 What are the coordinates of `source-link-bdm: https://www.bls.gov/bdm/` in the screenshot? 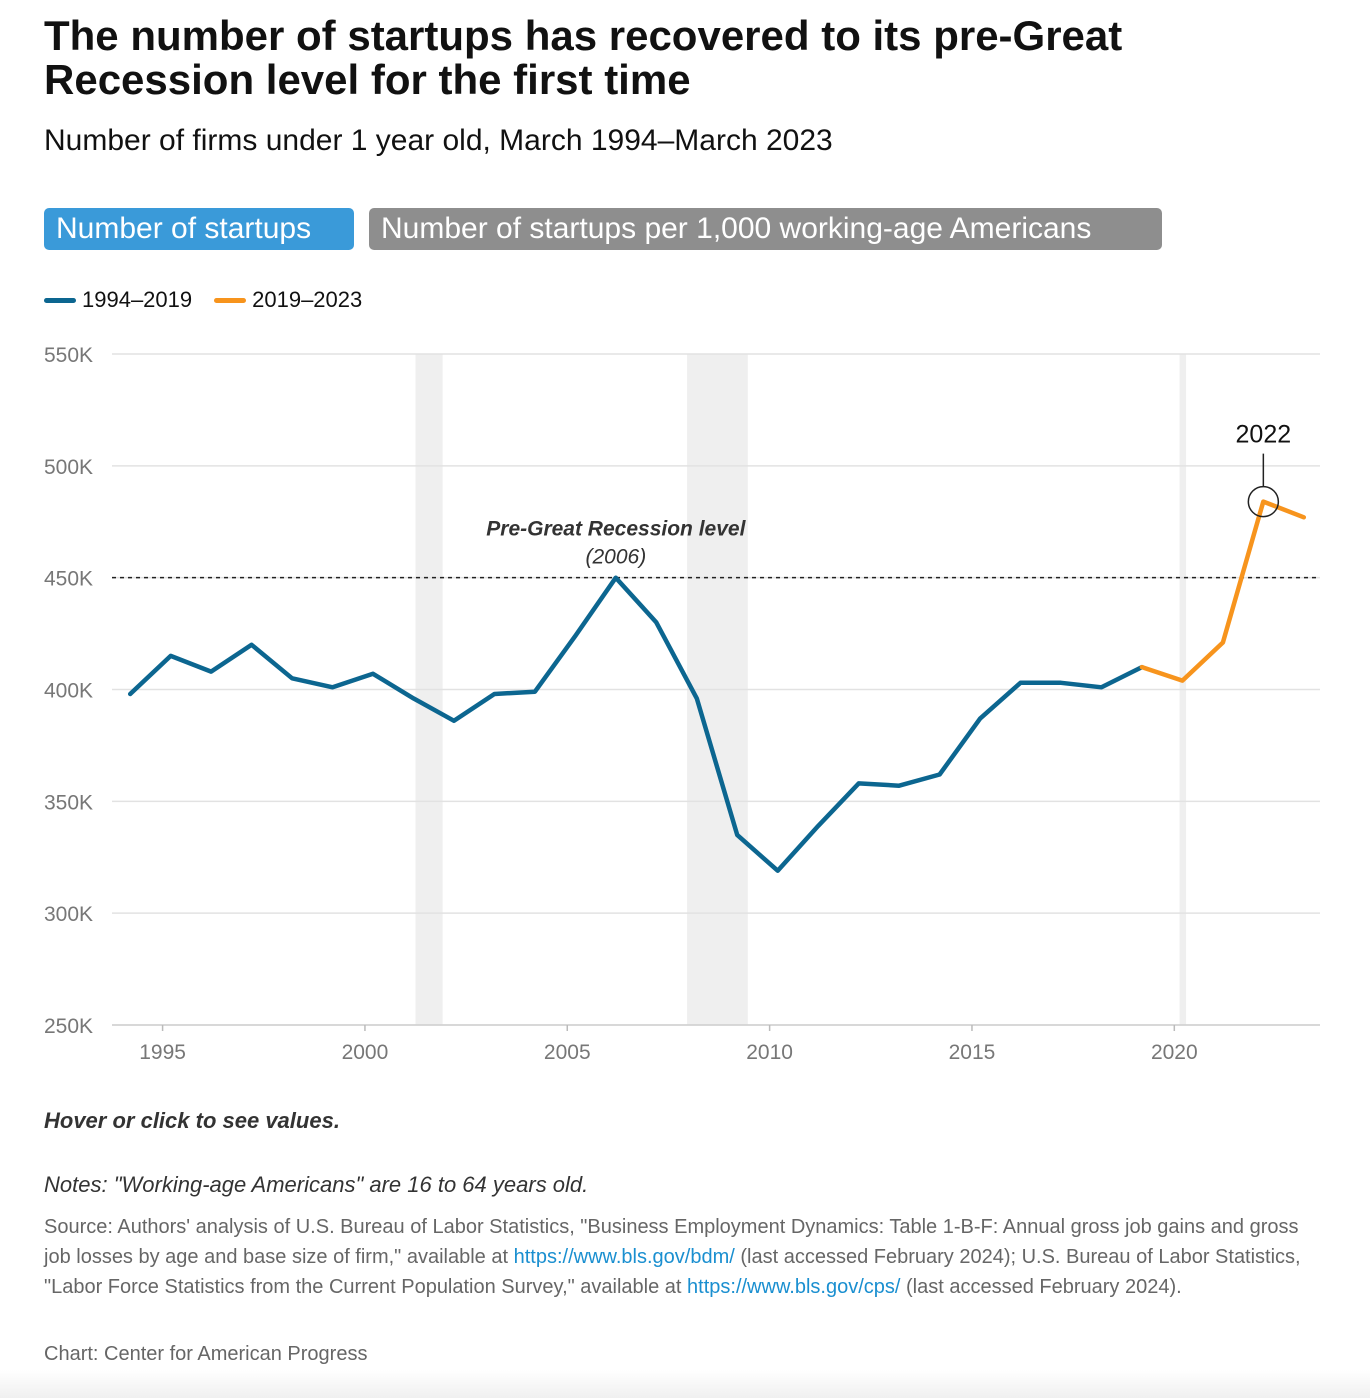 It's located at (624, 1257).